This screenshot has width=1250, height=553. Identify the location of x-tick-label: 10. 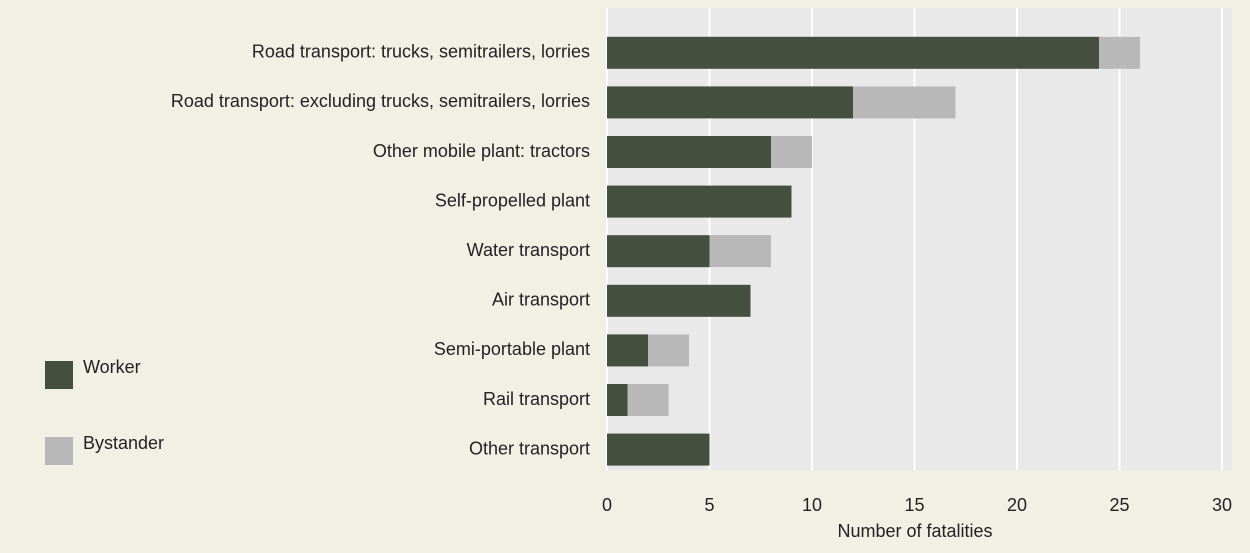
(812, 505).